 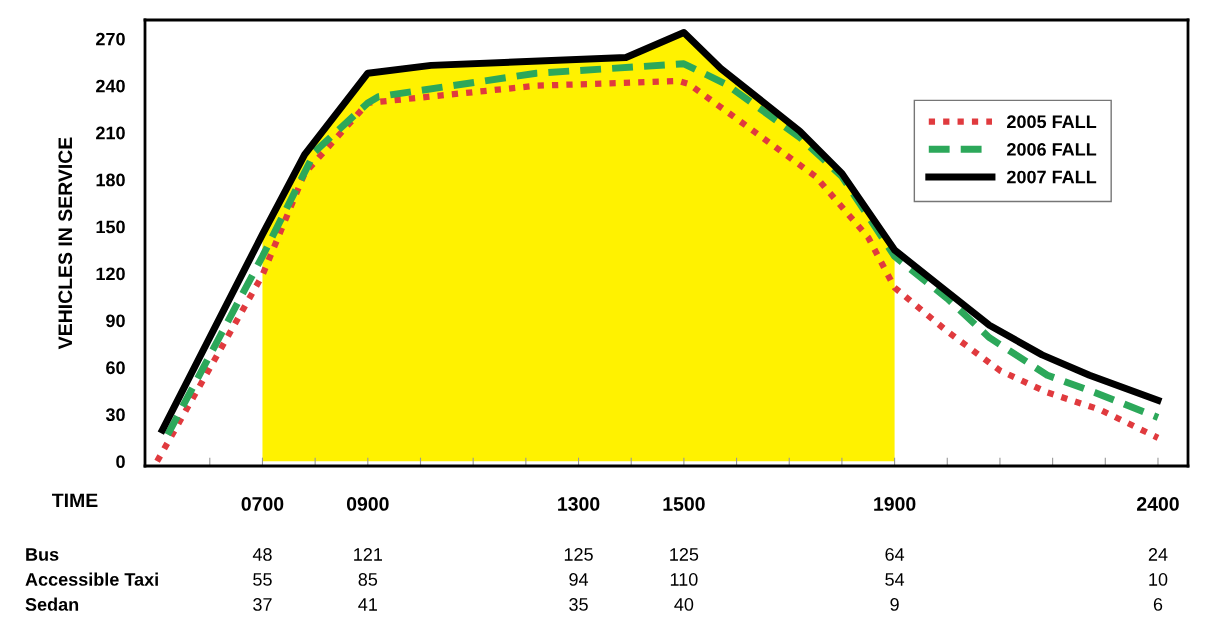 What do you see at coordinates (65, 243) in the screenshot?
I see `y-axis-title: VEHICLES IN SERVICE` at bounding box center [65, 243].